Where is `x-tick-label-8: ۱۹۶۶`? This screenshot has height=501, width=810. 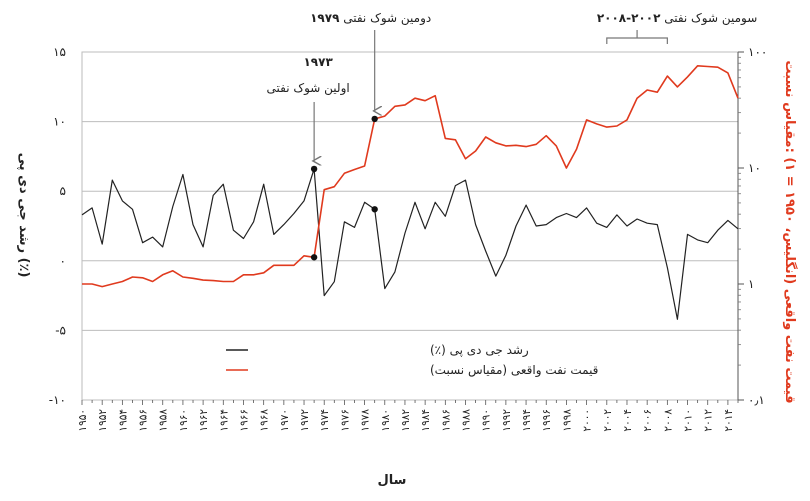
x-tick-label-8: ۱۹۶۶ is located at coordinates (244, 420).